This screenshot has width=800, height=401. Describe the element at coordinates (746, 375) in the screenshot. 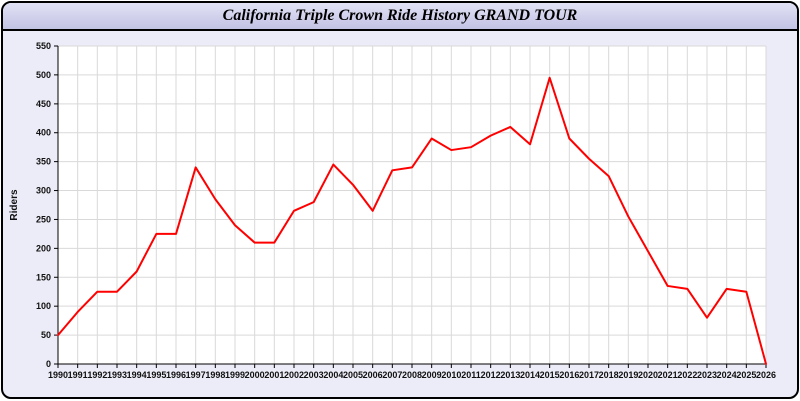

I see `x-tick-label: 2025` at that location.